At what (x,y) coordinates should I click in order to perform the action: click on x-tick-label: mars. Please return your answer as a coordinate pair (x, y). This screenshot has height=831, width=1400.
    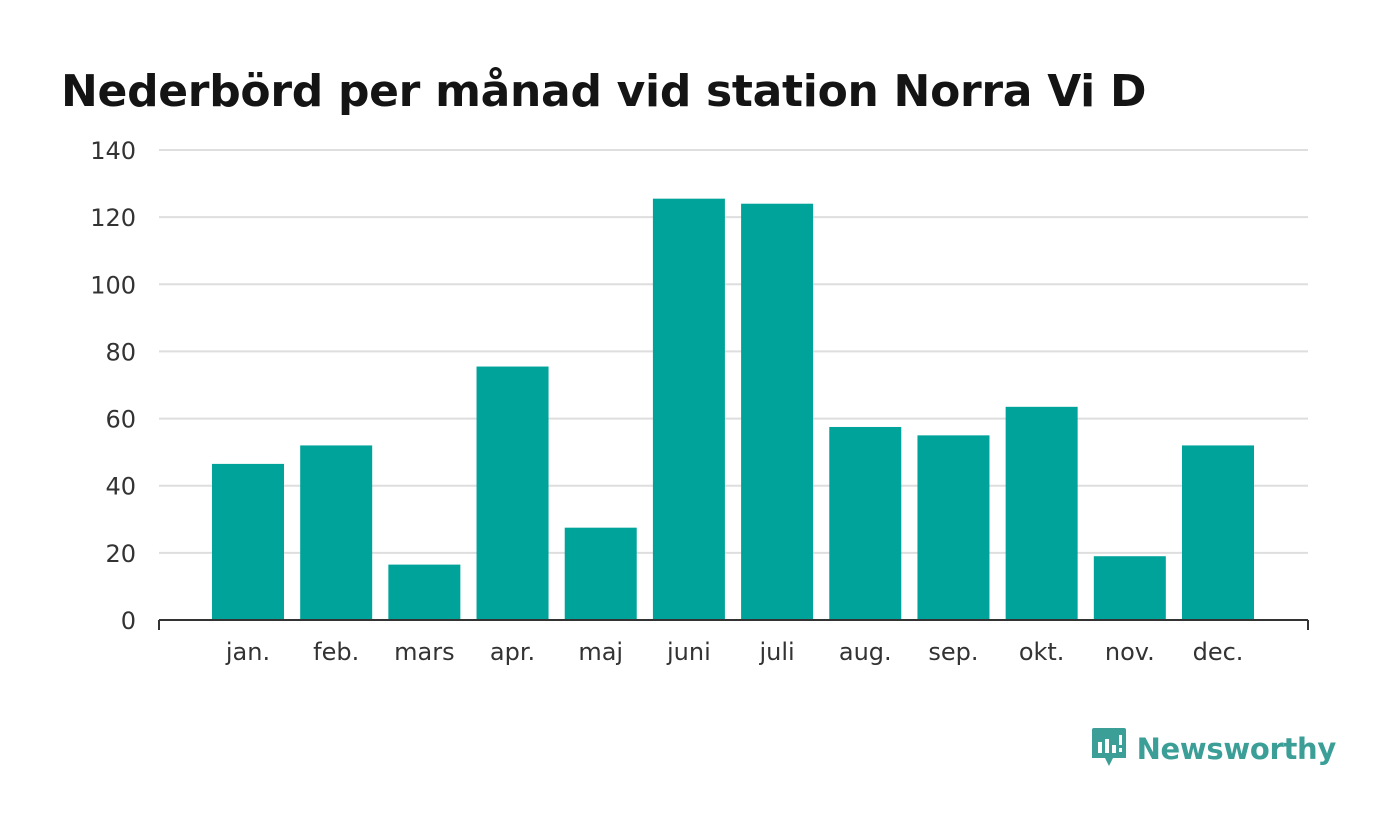
    Looking at the image, I should click on (424, 652).